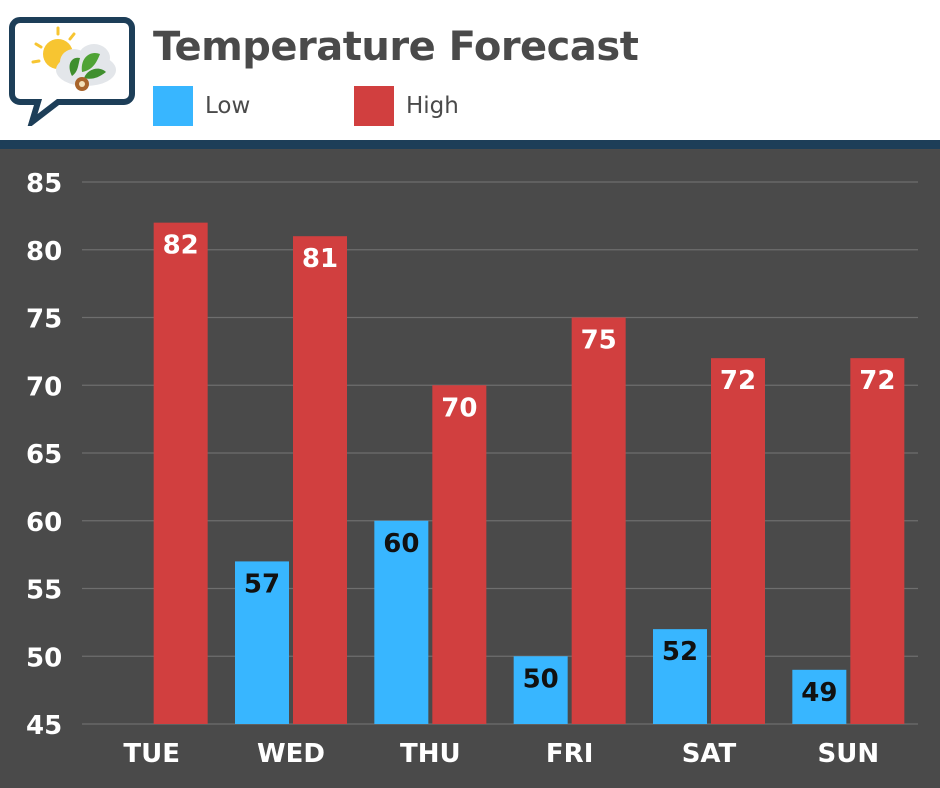 The height and width of the screenshot is (788, 940). Describe the element at coordinates (430, 754) in the screenshot. I see `x-tick-label-thu: THU` at that location.